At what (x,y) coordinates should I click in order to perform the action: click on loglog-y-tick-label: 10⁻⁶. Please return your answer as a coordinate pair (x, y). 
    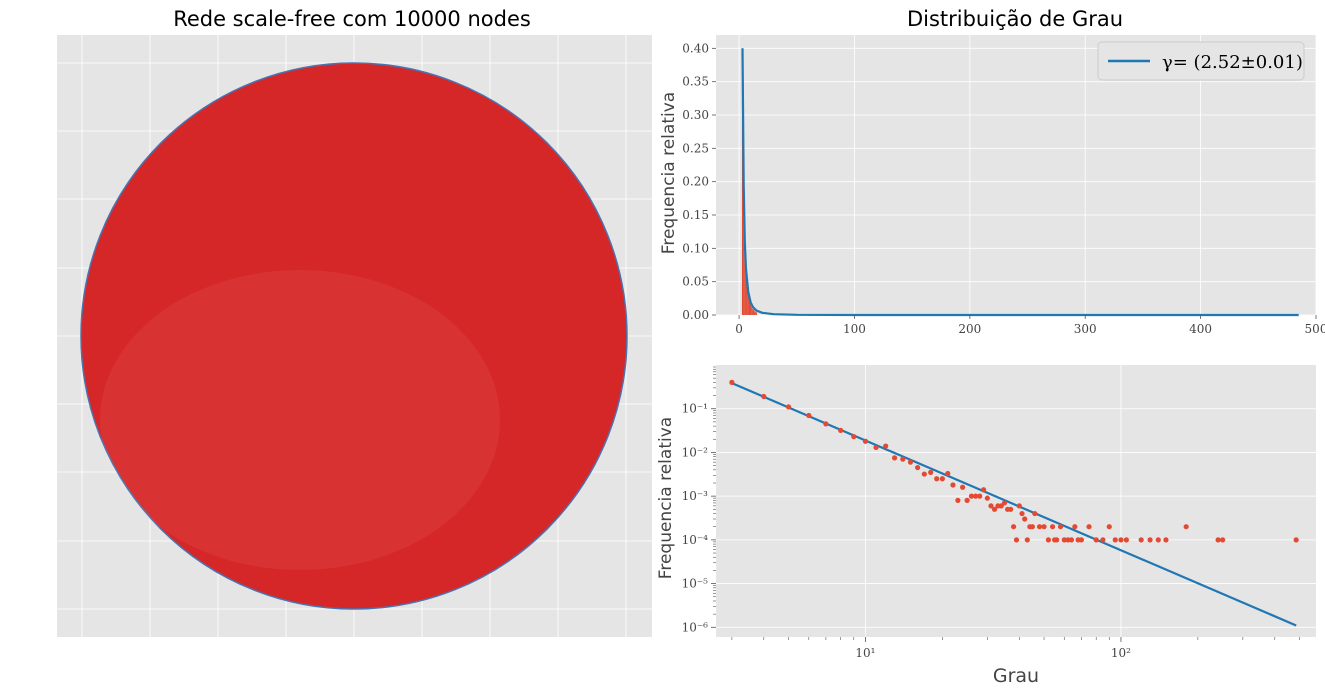
    Looking at the image, I should click on (695, 627).